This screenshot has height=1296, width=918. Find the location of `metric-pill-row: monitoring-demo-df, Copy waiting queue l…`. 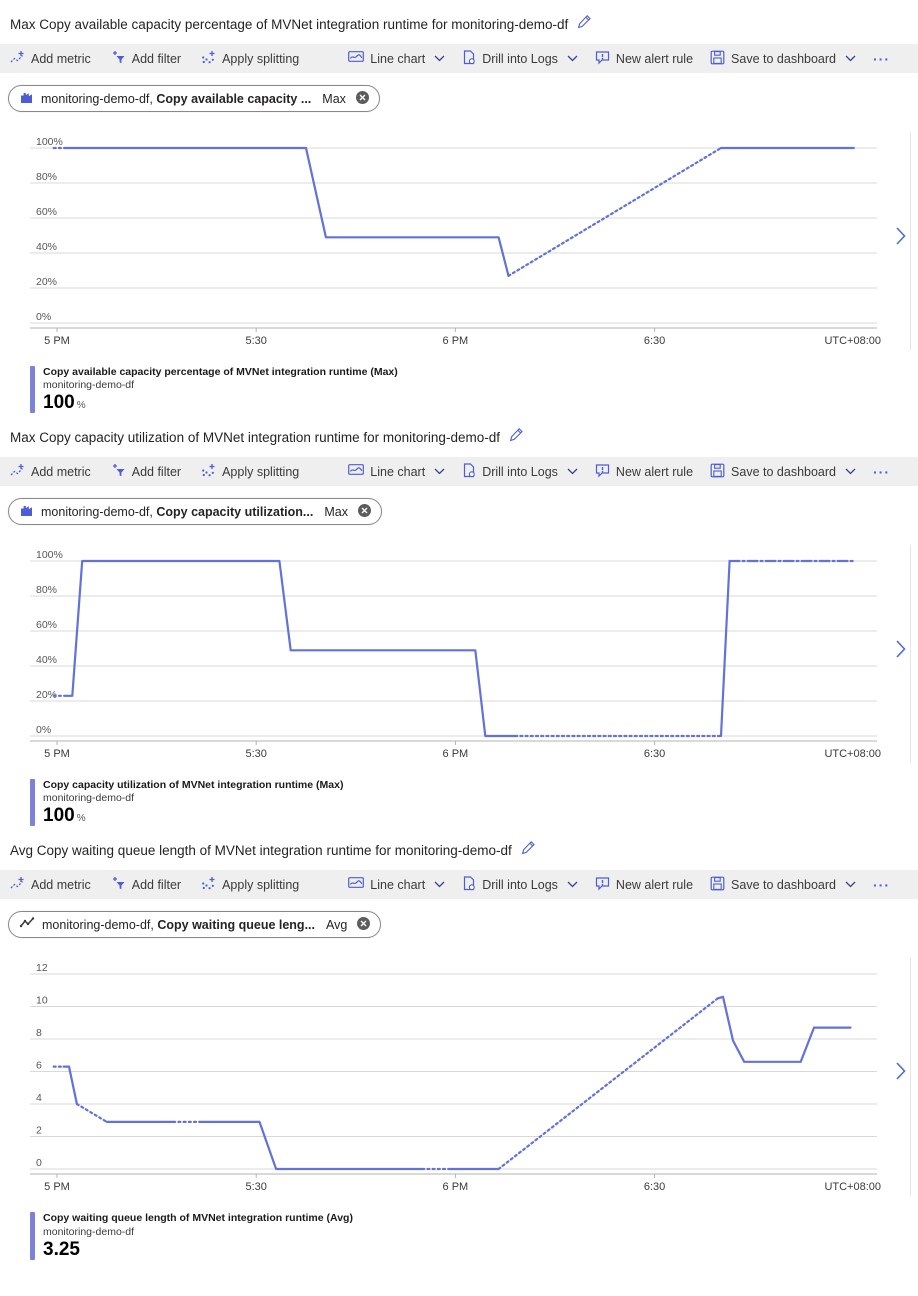

metric-pill-row: monitoring-demo-df, Copy waiting queue l… is located at coordinates (459, 926).